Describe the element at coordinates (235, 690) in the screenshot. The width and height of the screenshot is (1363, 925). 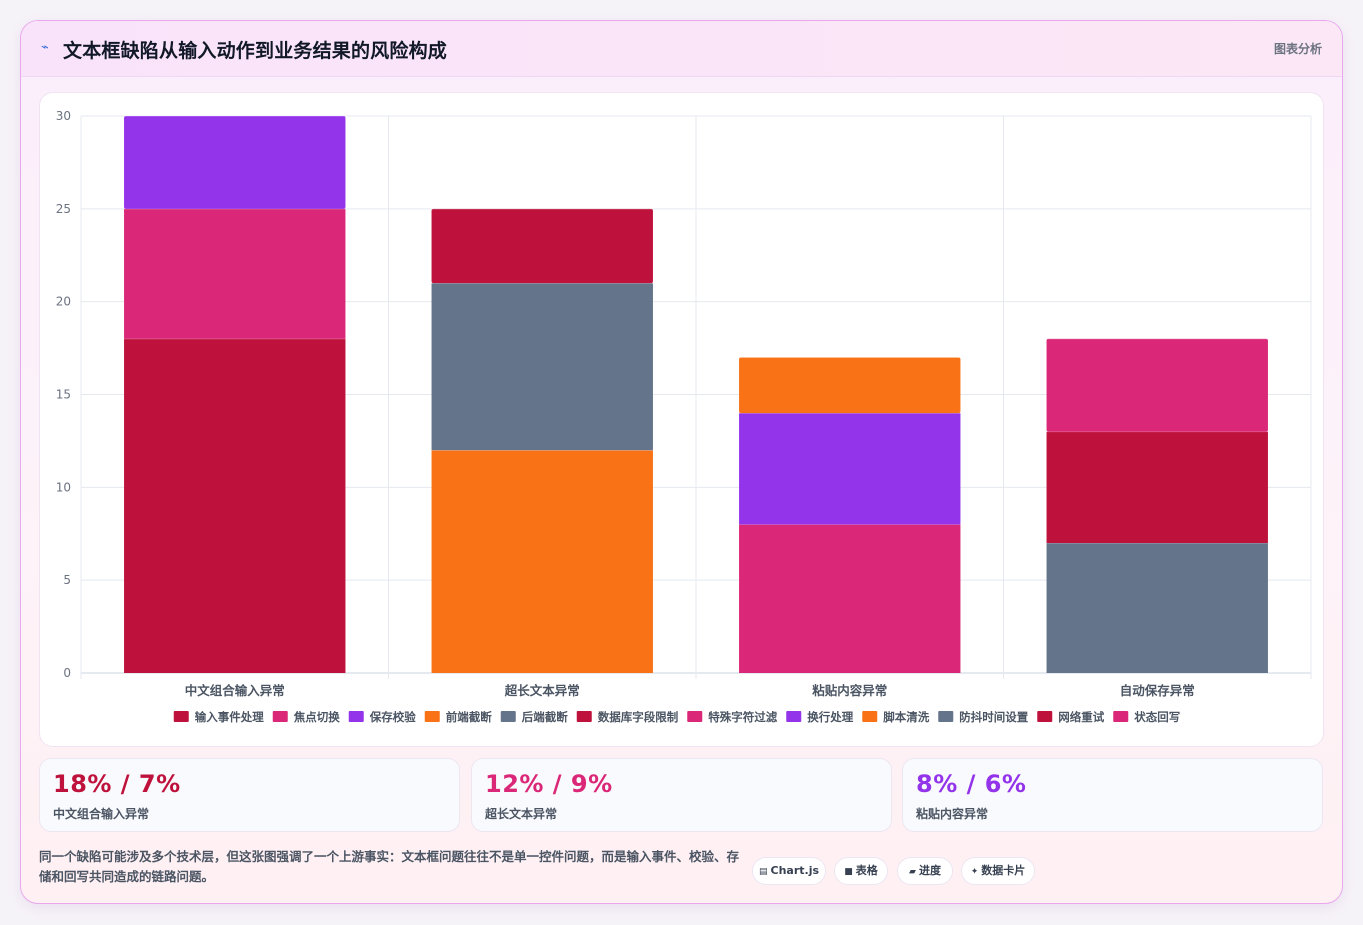
I see `x-tick-label: 中文组合输入异常` at that location.